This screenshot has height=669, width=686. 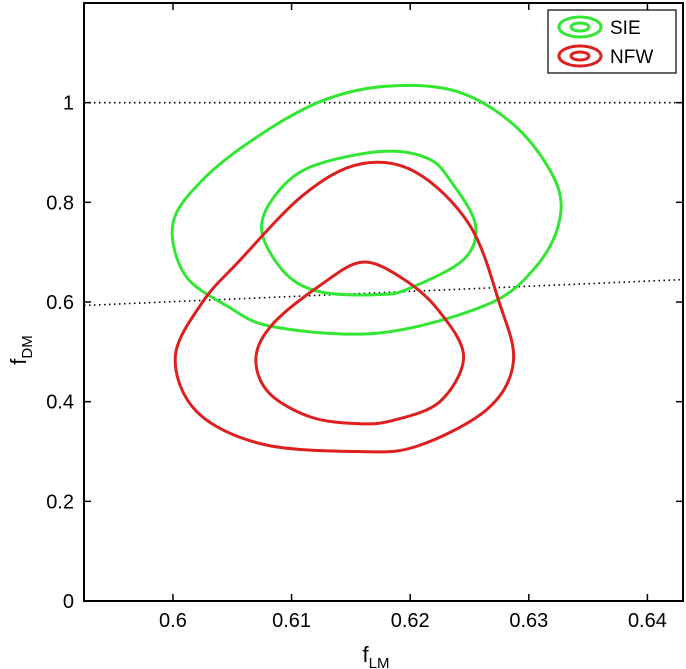 I want to click on x-axis-label-main: f, so click(x=366, y=654).